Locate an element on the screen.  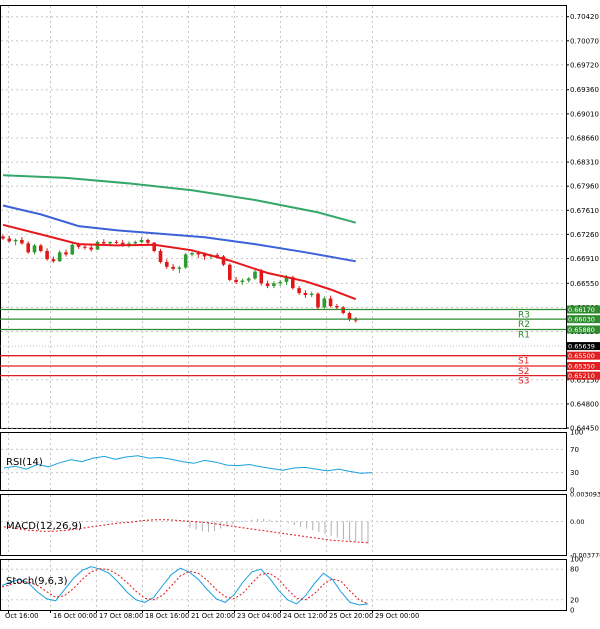
macd-title: MACD(12,26,9) is located at coordinates (44, 526).